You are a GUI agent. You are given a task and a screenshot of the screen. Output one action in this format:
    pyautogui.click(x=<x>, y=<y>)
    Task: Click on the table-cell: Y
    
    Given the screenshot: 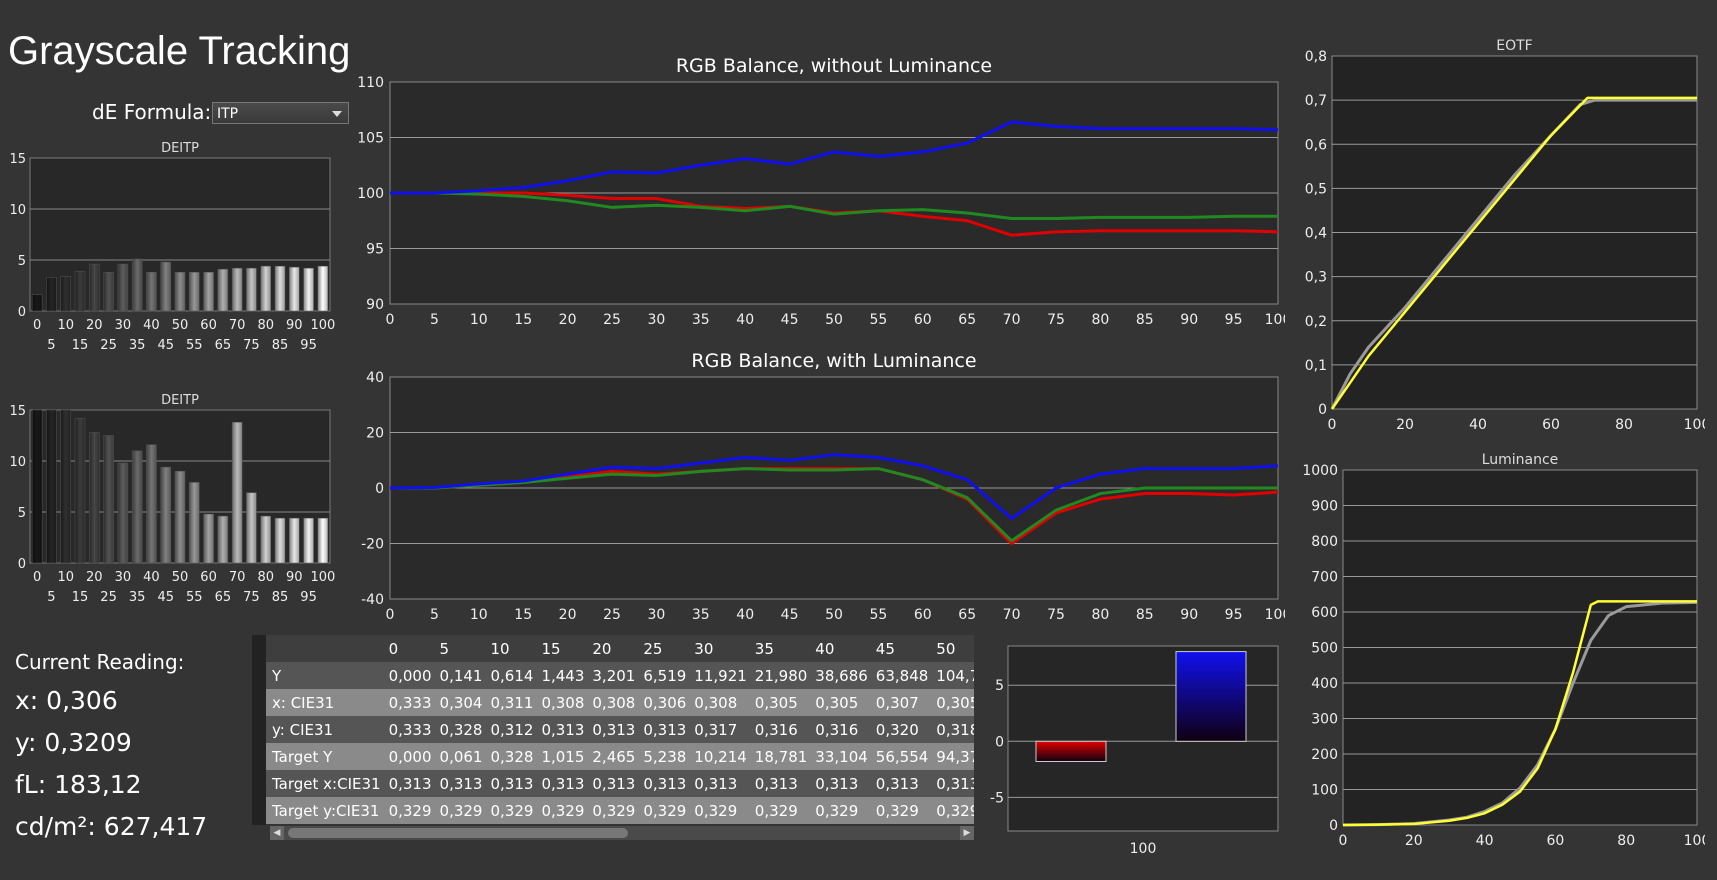 What is the action you would take?
    pyautogui.click(x=318, y=675)
    